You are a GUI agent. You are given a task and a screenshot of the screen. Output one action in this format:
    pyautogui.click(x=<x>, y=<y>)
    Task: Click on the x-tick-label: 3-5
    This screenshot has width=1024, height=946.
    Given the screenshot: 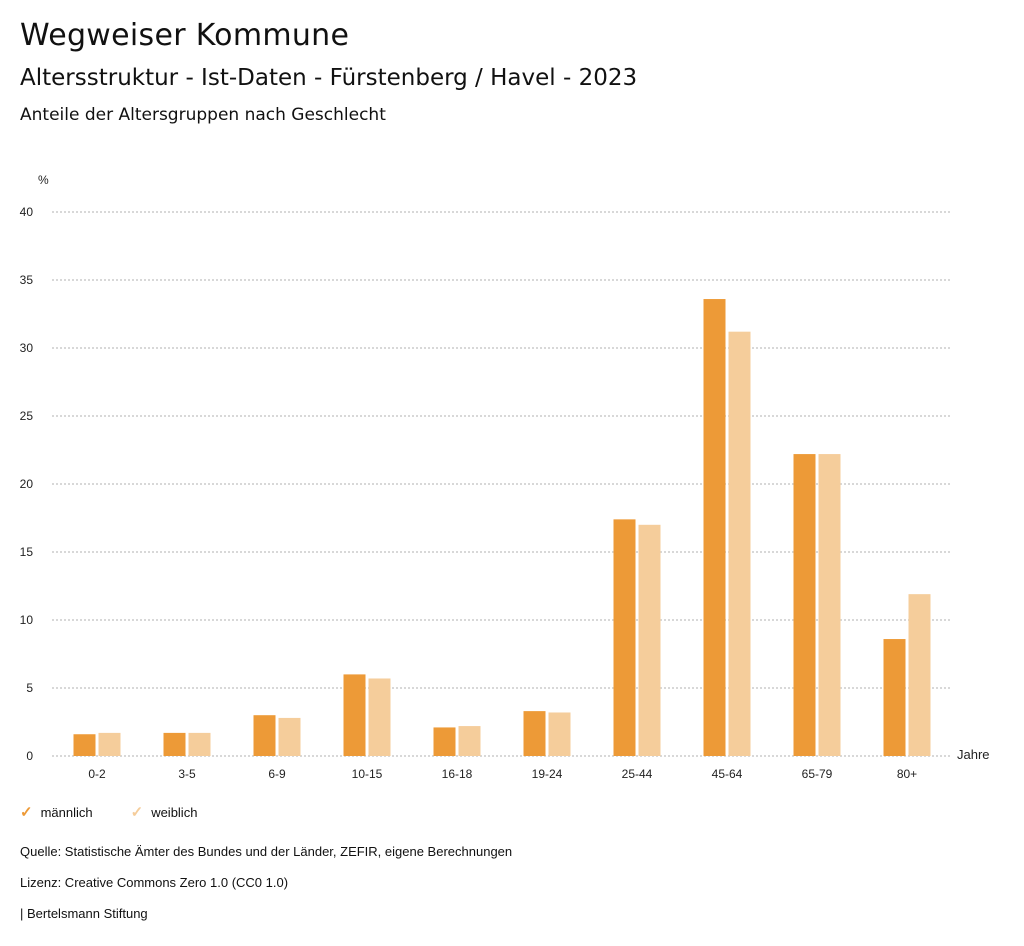 What is the action you would take?
    pyautogui.click(x=187, y=774)
    